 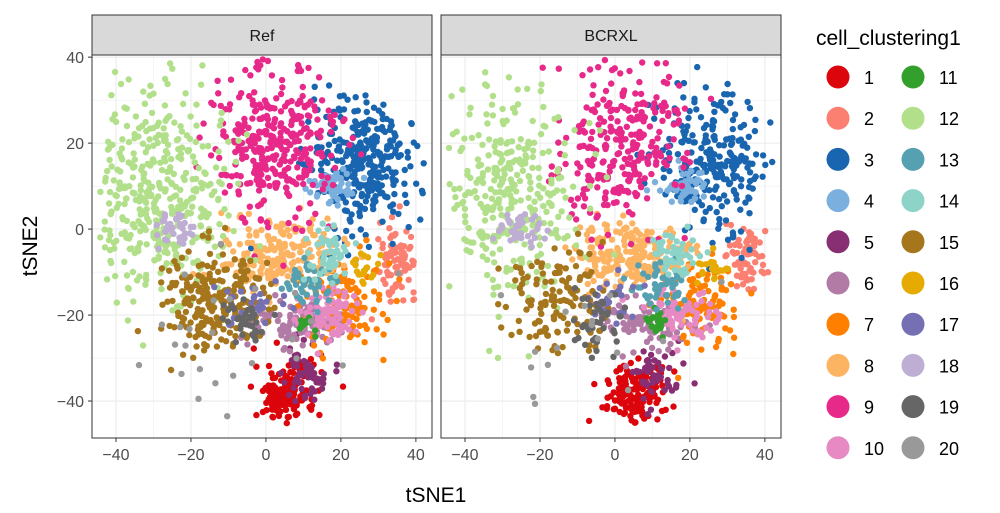 What do you see at coordinates (913, 159) in the screenshot?
I see `legend-key` at bounding box center [913, 159].